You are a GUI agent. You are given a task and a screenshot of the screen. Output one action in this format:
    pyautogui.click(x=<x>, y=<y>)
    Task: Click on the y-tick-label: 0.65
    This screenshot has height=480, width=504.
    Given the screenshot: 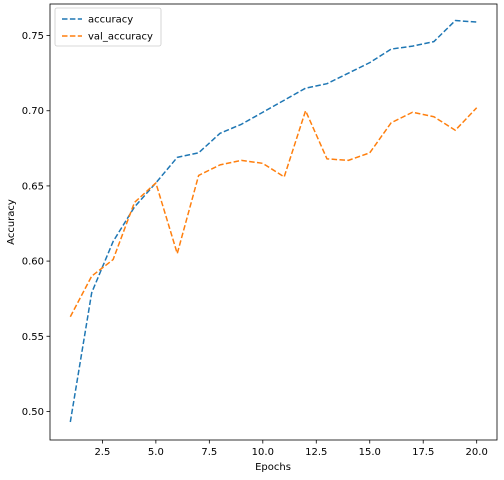 What is the action you would take?
    pyautogui.click(x=33, y=186)
    